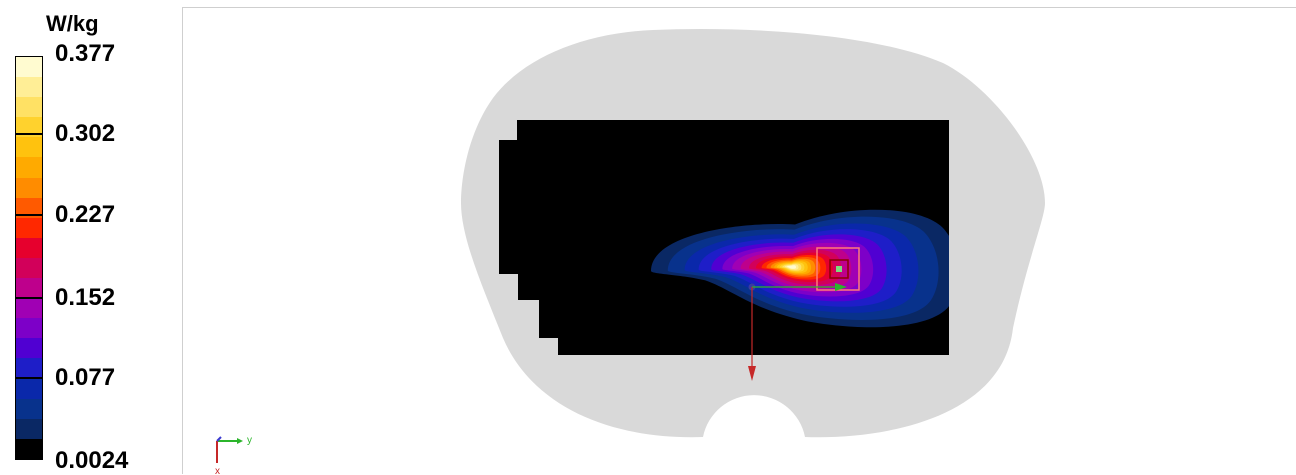 The width and height of the screenshot is (1296, 475). I want to click on triad-y-head, so click(240, 441).